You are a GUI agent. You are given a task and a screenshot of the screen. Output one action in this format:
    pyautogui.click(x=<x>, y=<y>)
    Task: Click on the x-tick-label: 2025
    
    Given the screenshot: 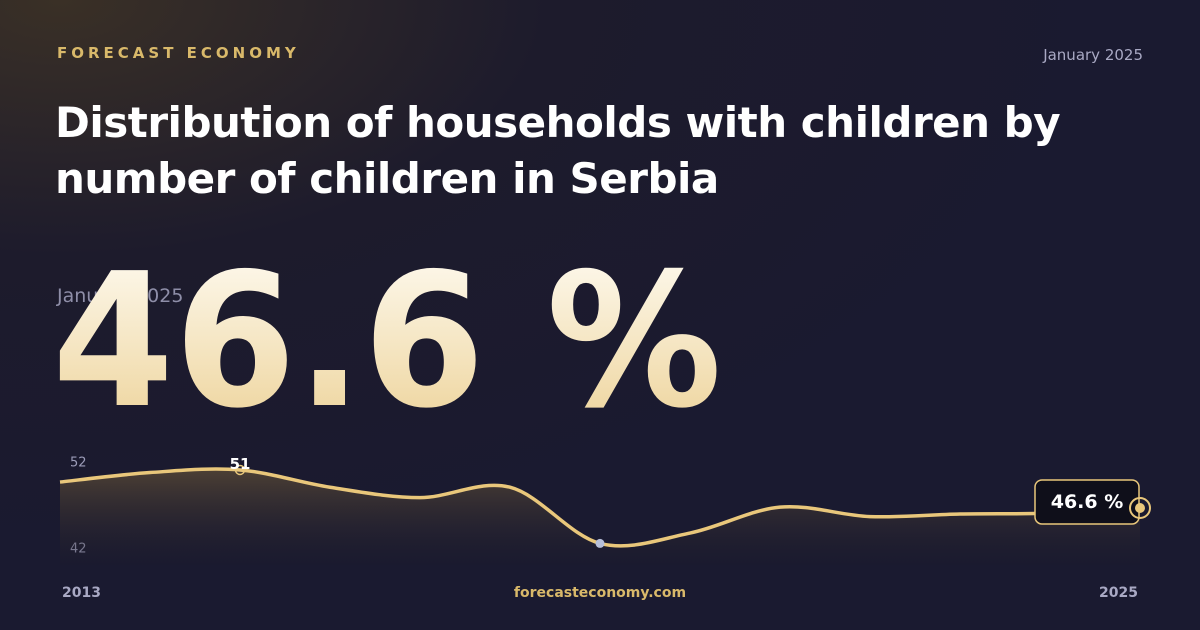 What is the action you would take?
    pyautogui.click(x=1118, y=593)
    